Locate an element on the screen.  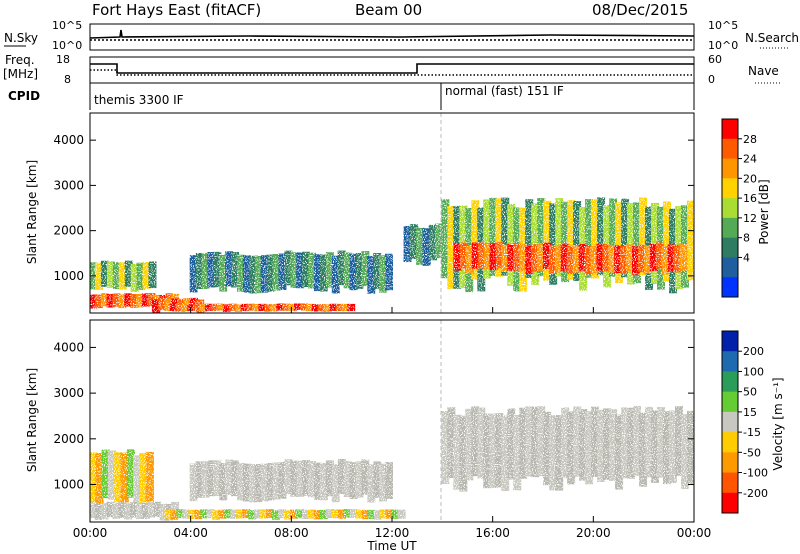
velocity-colorbar-tick-label: -100 is located at coordinates (755, 473).